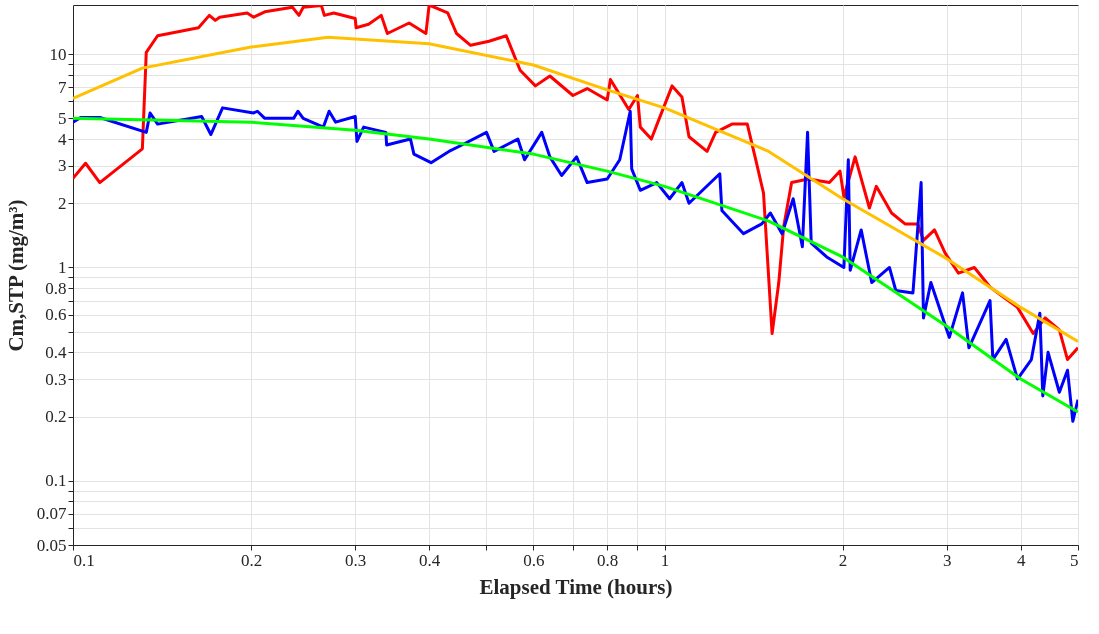  Describe the element at coordinates (62, 139) in the screenshot. I see `y-tick-label: 4` at that location.